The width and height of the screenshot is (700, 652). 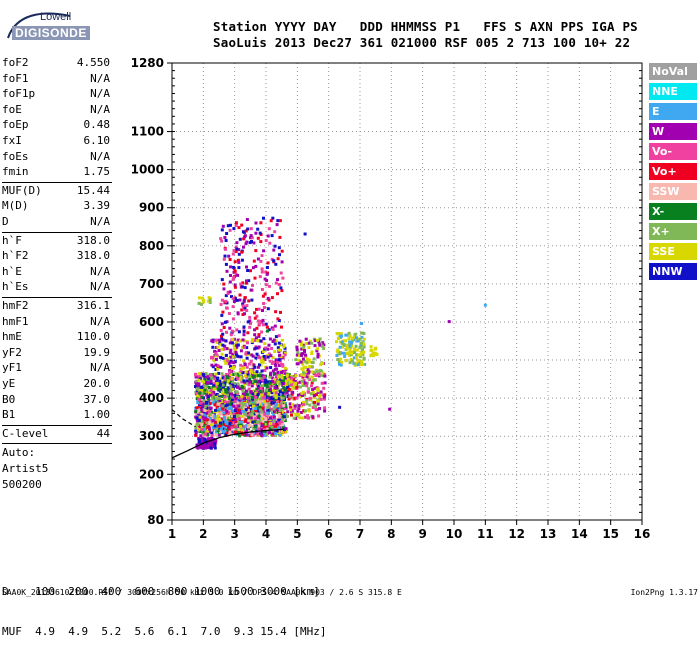 I want to click on param-separator, so click(x=57, y=297).